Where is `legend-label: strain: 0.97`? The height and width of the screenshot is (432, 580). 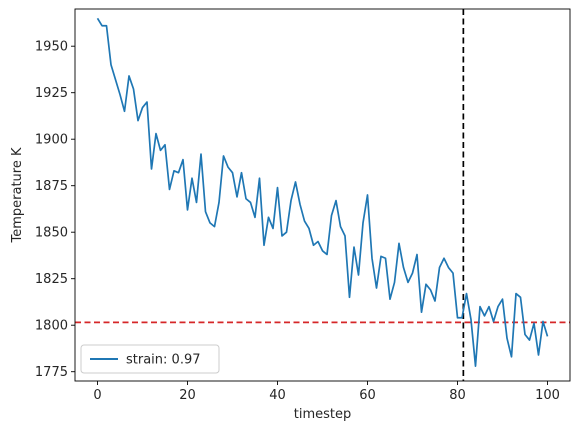 legend-label: strain: 0.97 is located at coordinates (163, 360).